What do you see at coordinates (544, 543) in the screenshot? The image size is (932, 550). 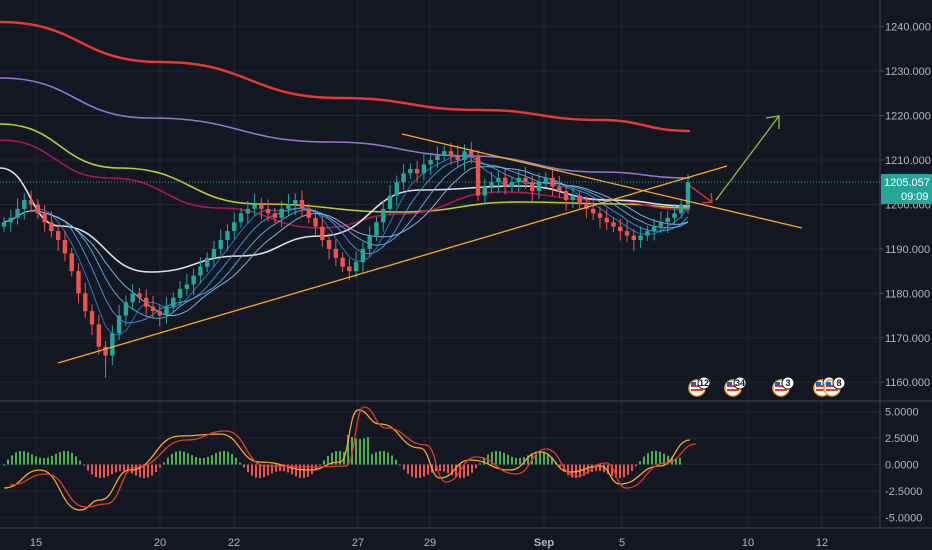 I see `time-tick-label: Sep` at bounding box center [544, 543].